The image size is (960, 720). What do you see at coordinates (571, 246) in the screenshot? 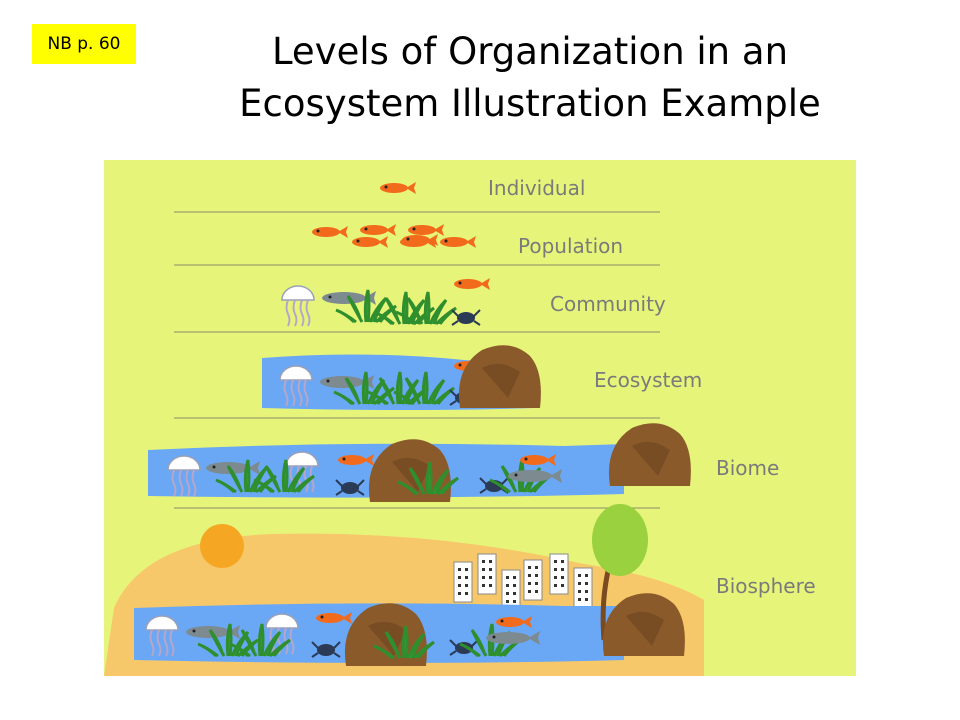
I see `level-label-population: Population` at bounding box center [571, 246].